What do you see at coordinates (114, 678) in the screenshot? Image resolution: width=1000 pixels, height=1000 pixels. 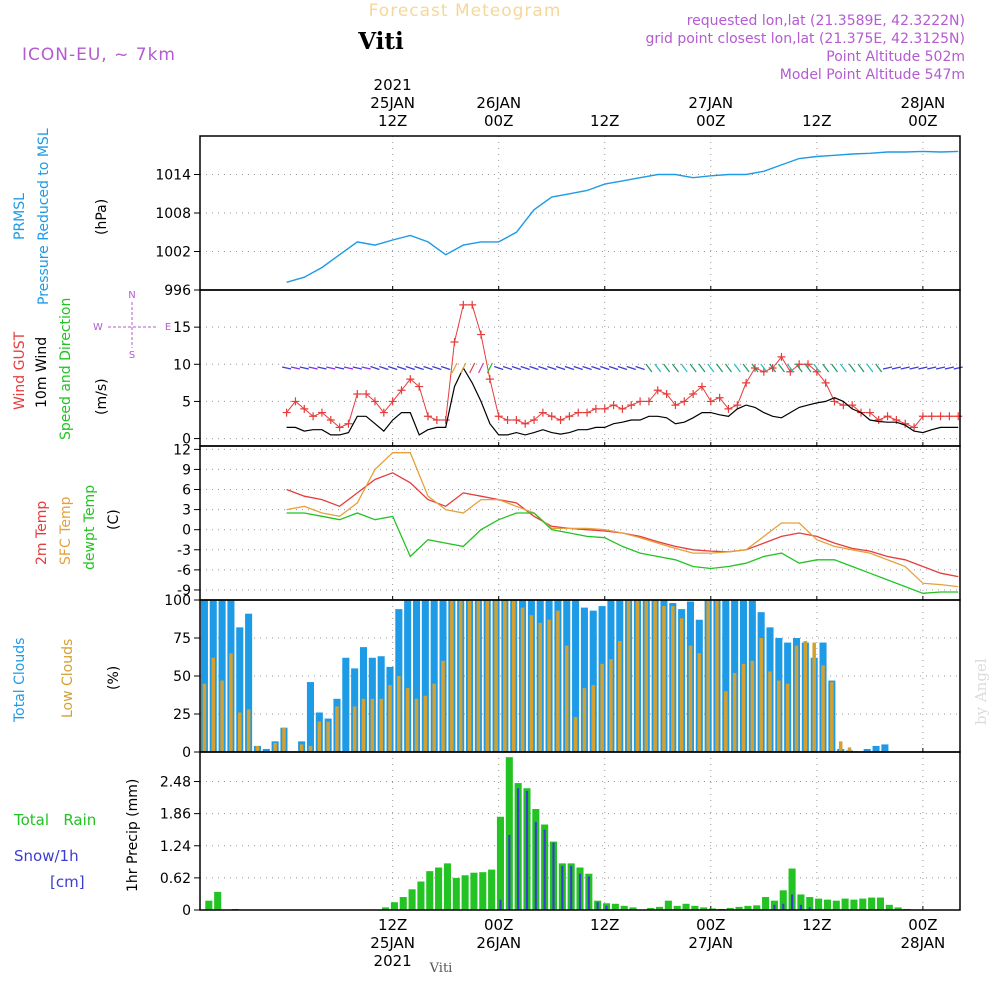 I see `clouds-unit: (%)` at bounding box center [114, 678].